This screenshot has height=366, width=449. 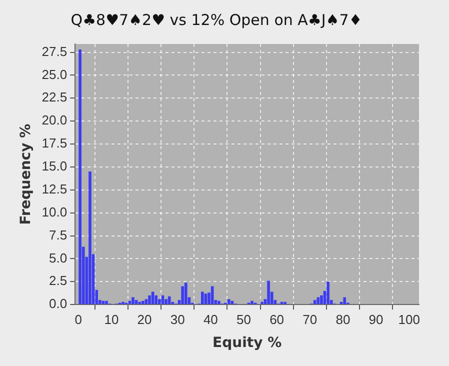 What do you see at coordinates (216, 19) in the screenshot?
I see `chart-title: Q♣8♥7♠2♥ vs 12% Open on A♣J♠7♦` at bounding box center [216, 19].